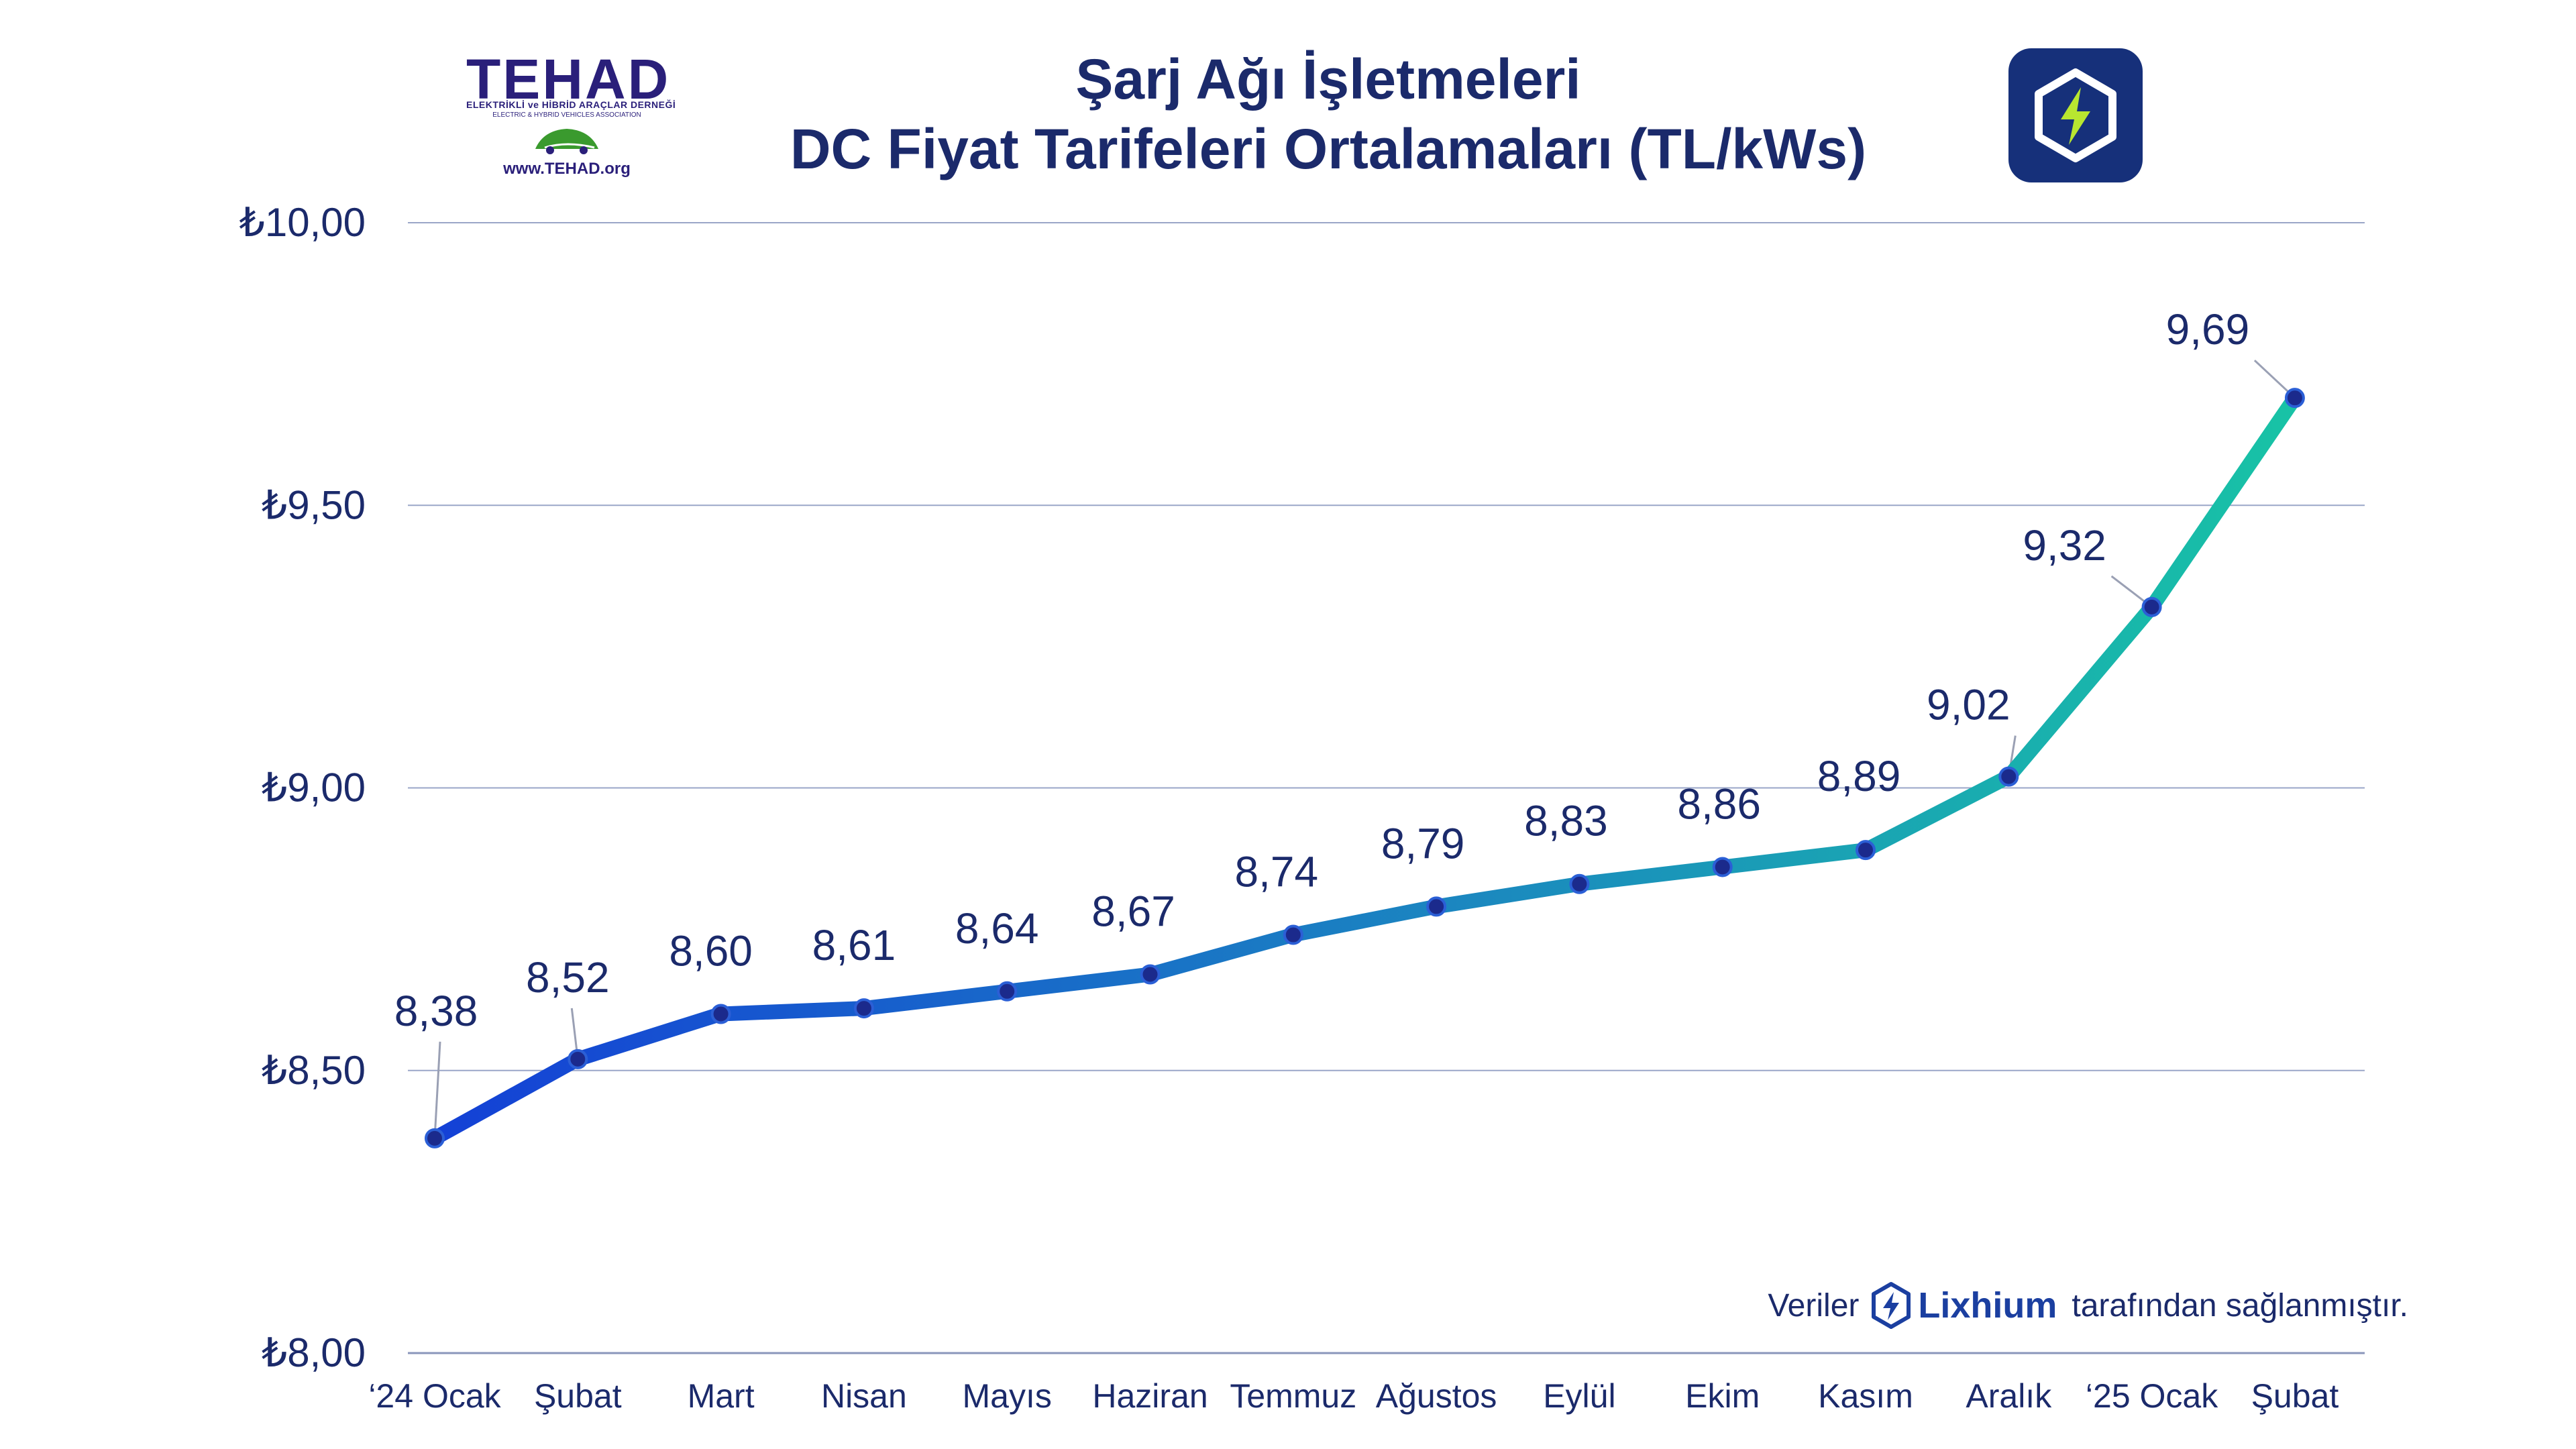 The image size is (2576, 1449). What do you see at coordinates (568, 79) in the screenshot?
I see `tehad-logo-name: TEHAD` at bounding box center [568, 79].